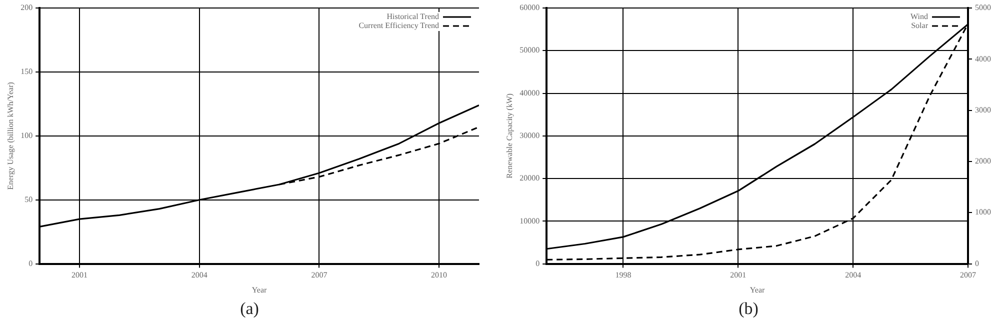  I want to click on y-tick-label: 100, so click(26, 135).